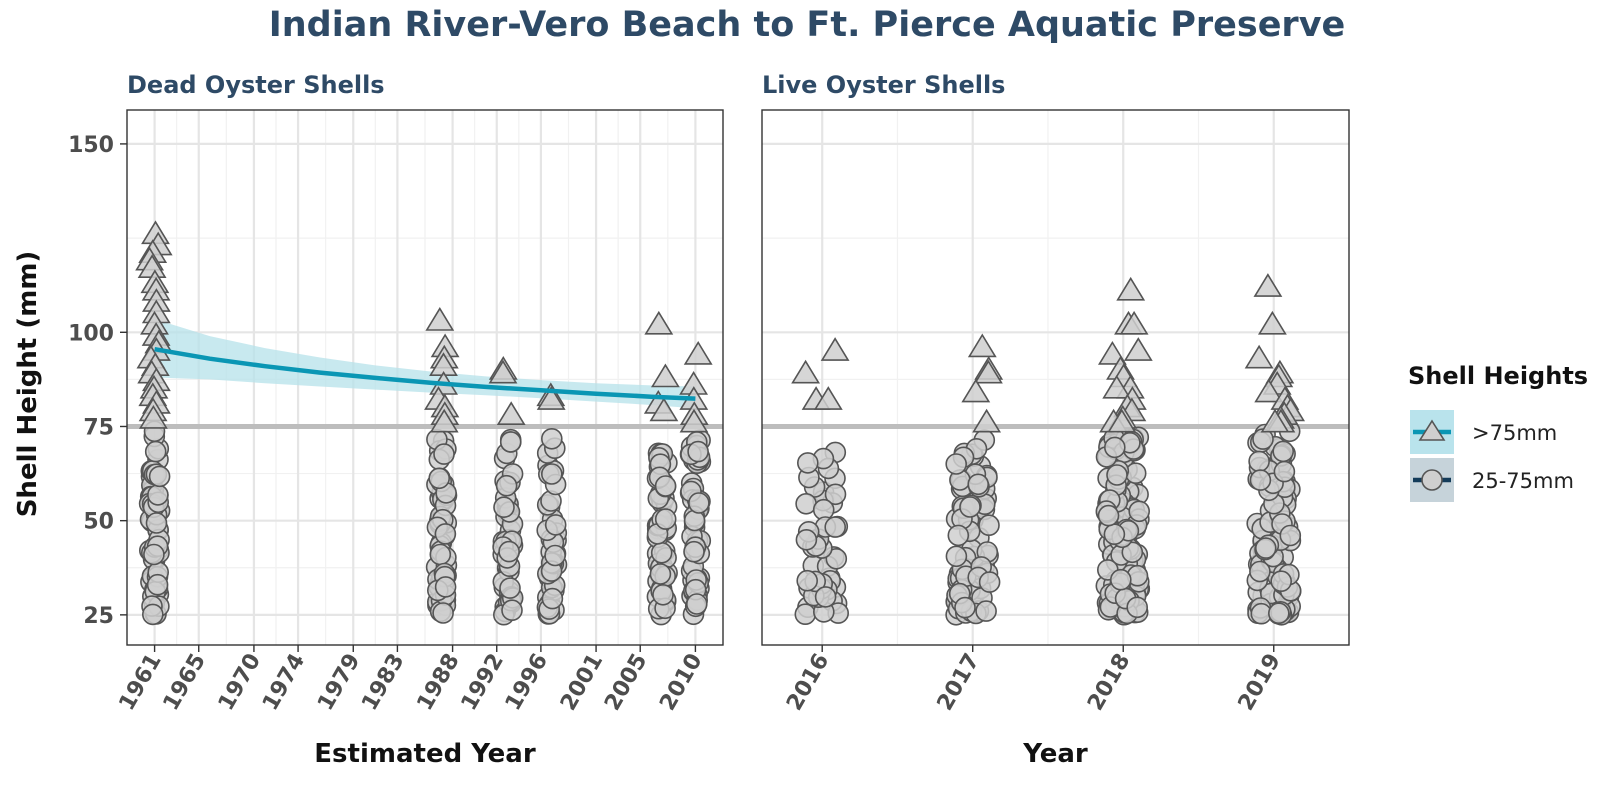 Image resolution: width=1600 pixels, height=805 pixels. What do you see at coordinates (1109, 683) in the screenshot?
I see `x-tick-label: 2018` at bounding box center [1109, 683].